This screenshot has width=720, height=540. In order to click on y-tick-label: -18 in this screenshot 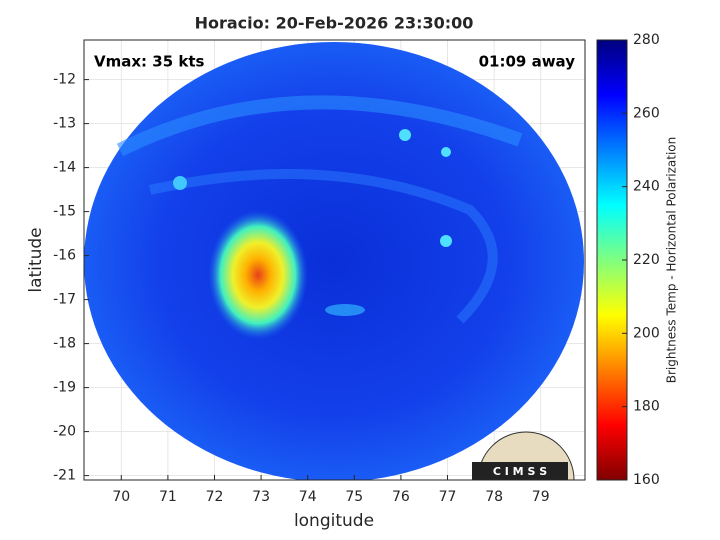, I will do `click(64, 344)`.